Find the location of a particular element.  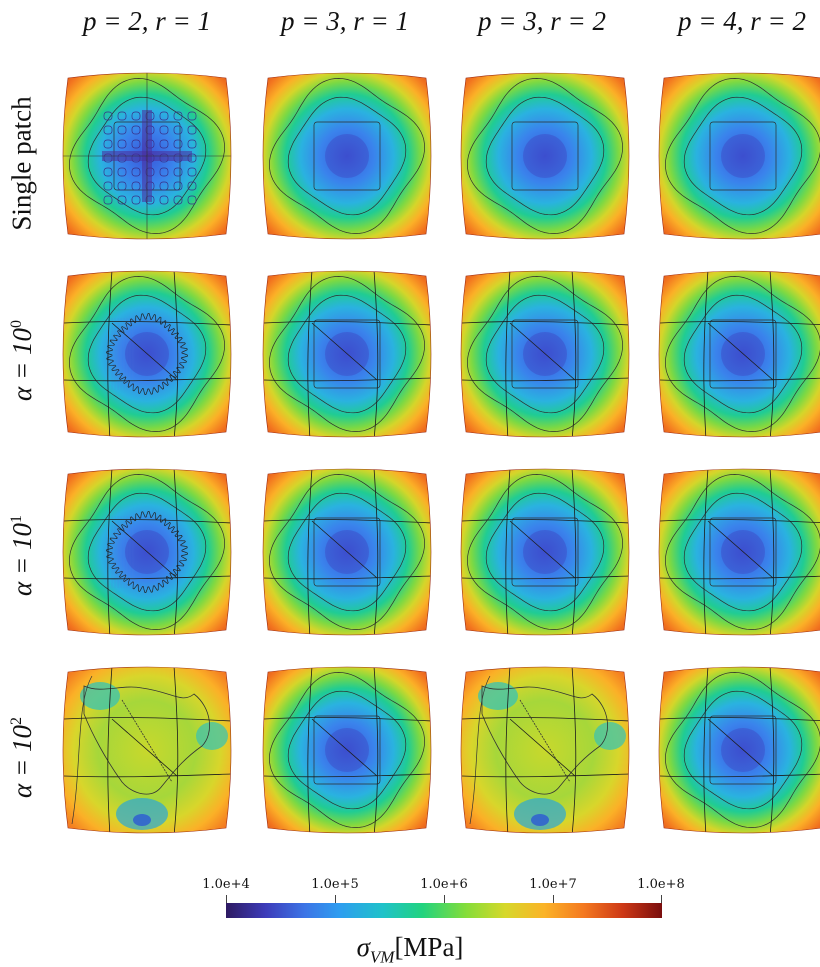

stress-panel-r1-c1 is located at coordinates (347, 354).